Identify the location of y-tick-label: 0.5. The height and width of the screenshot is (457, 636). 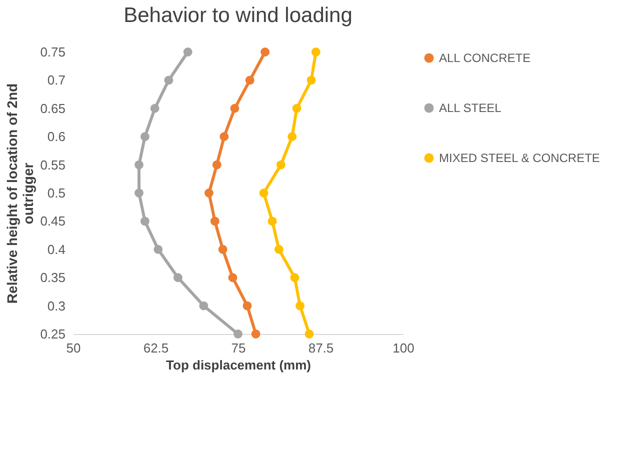
(56, 193).